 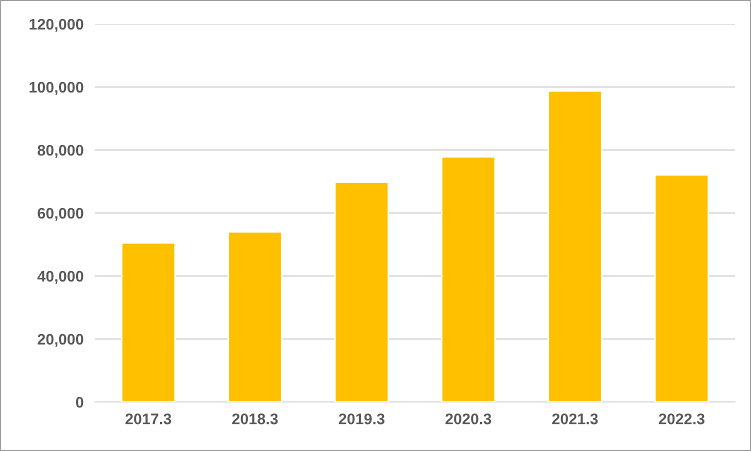 I want to click on x-tick-label: 2020.3, so click(x=469, y=419).